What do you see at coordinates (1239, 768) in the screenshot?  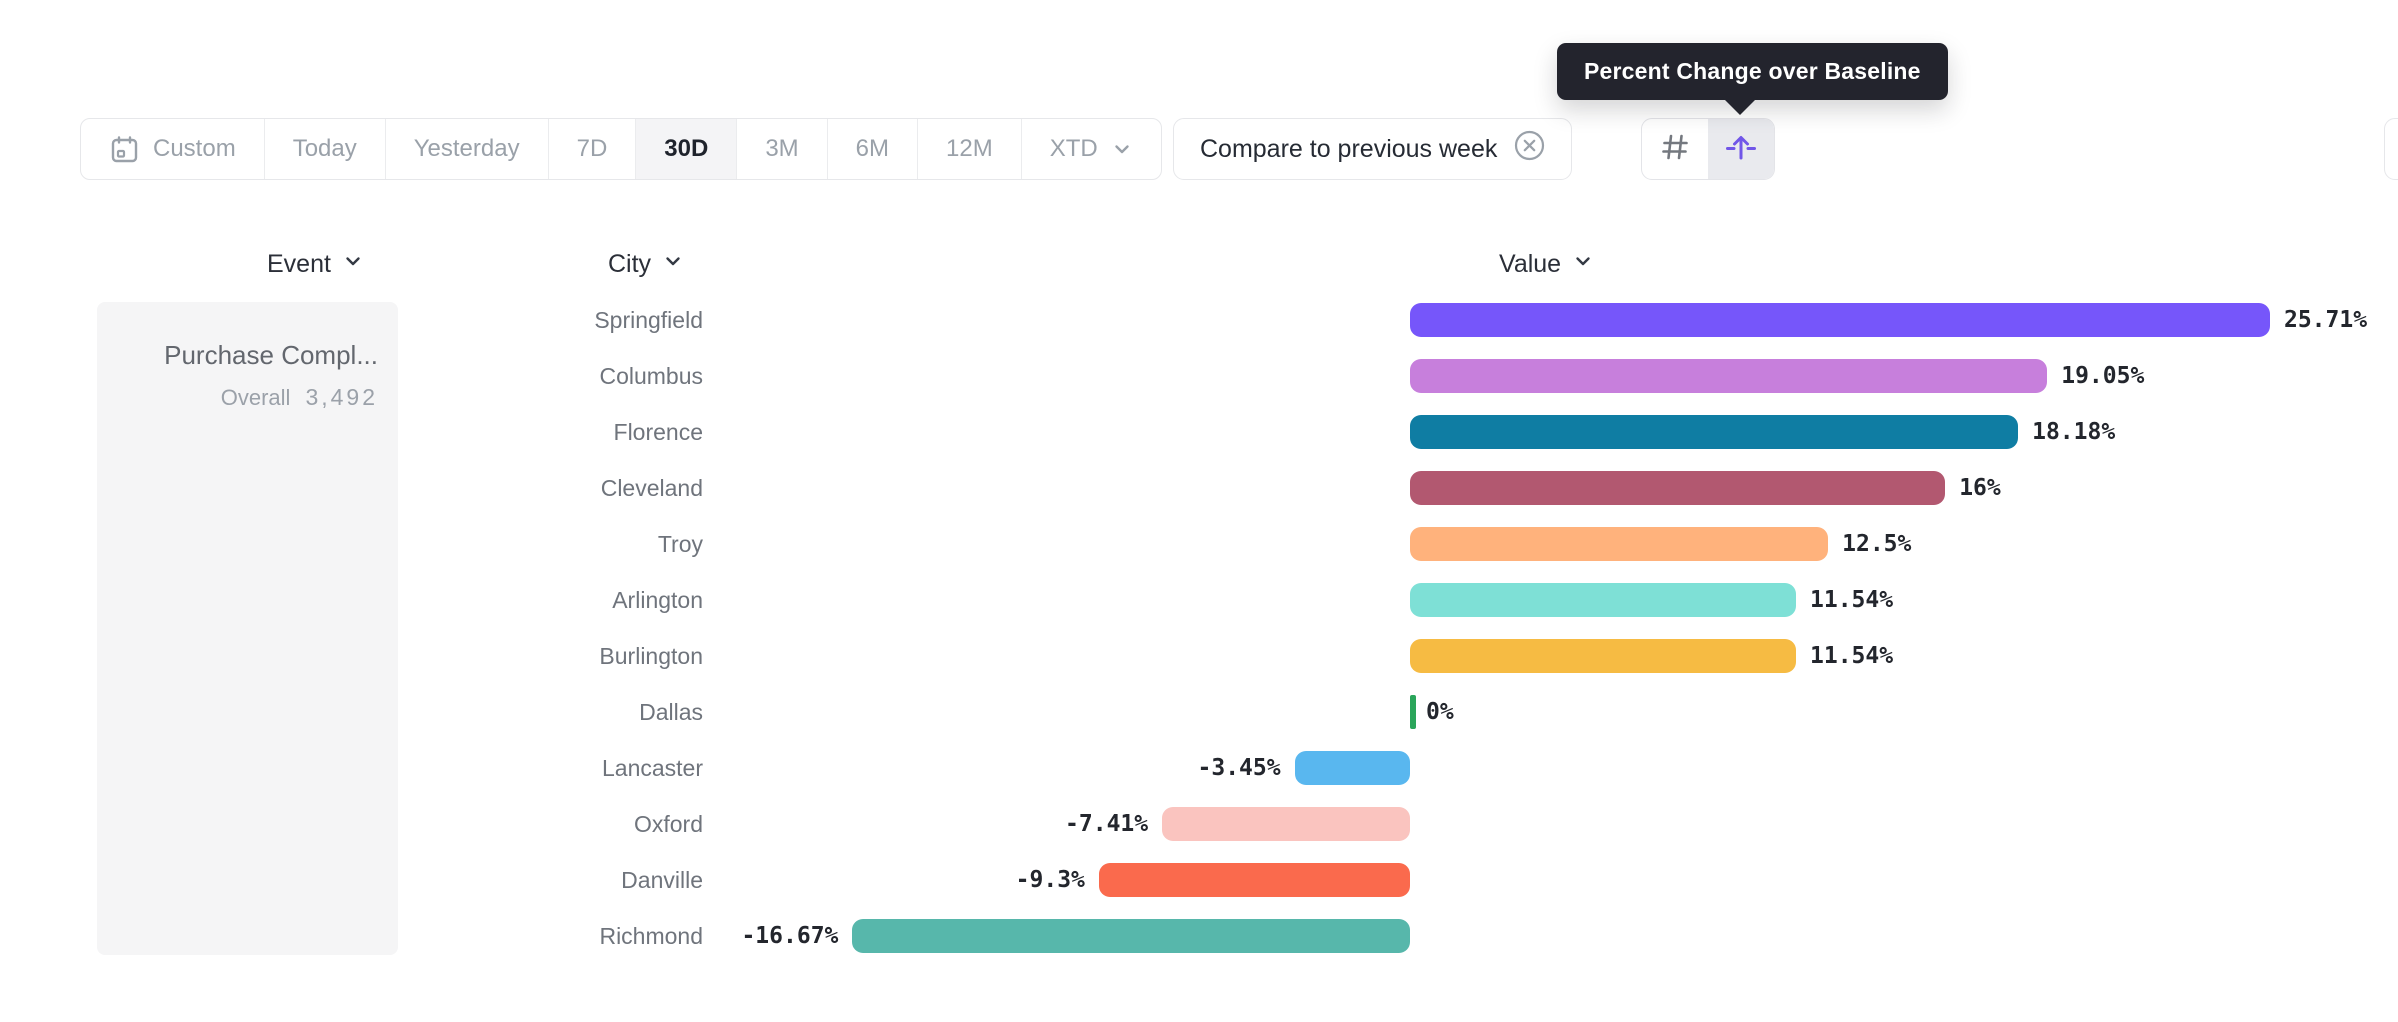 I see `value-label: -3.45%` at bounding box center [1239, 768].